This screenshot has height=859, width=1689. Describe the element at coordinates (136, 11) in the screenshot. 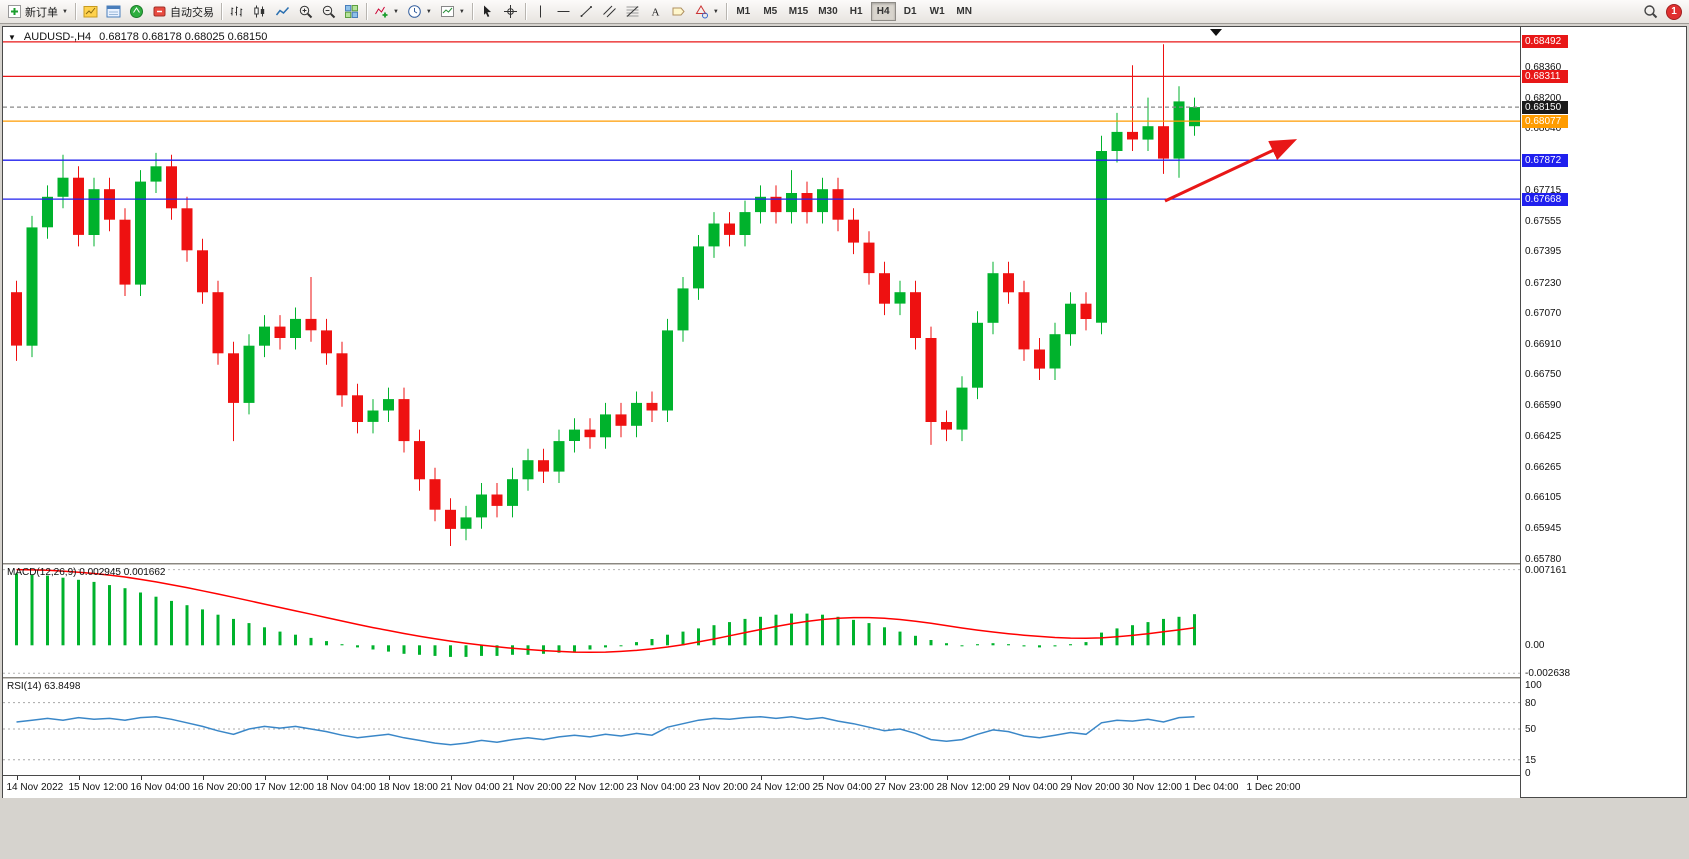

I see `navigator-button` at that location.